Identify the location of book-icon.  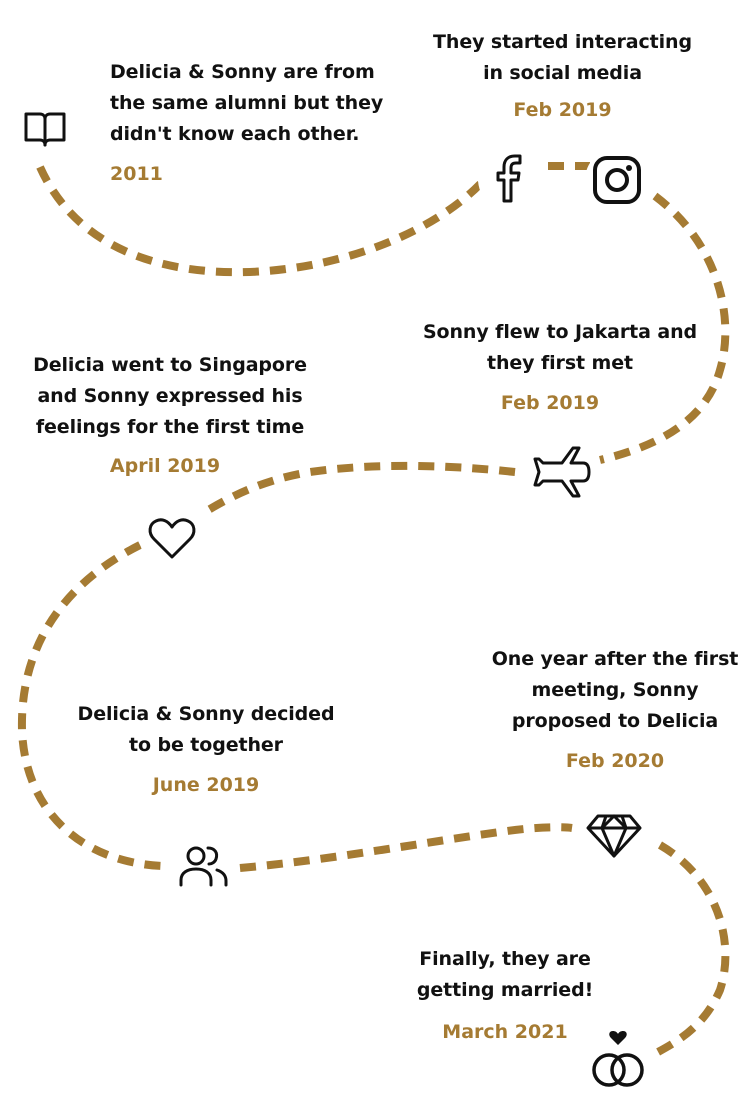
(45, 129).